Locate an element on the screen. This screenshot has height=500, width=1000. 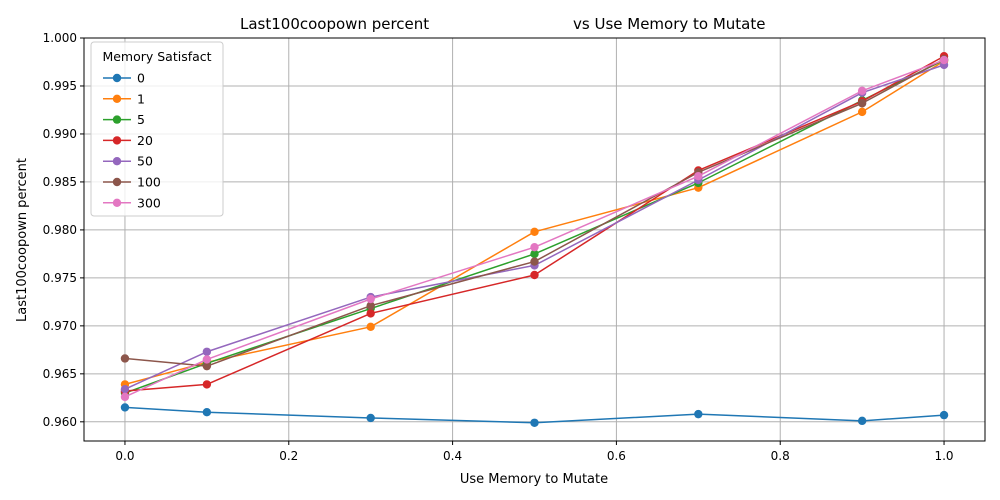
y-tick-label: 0.965 is located at coordinates (60, 374).